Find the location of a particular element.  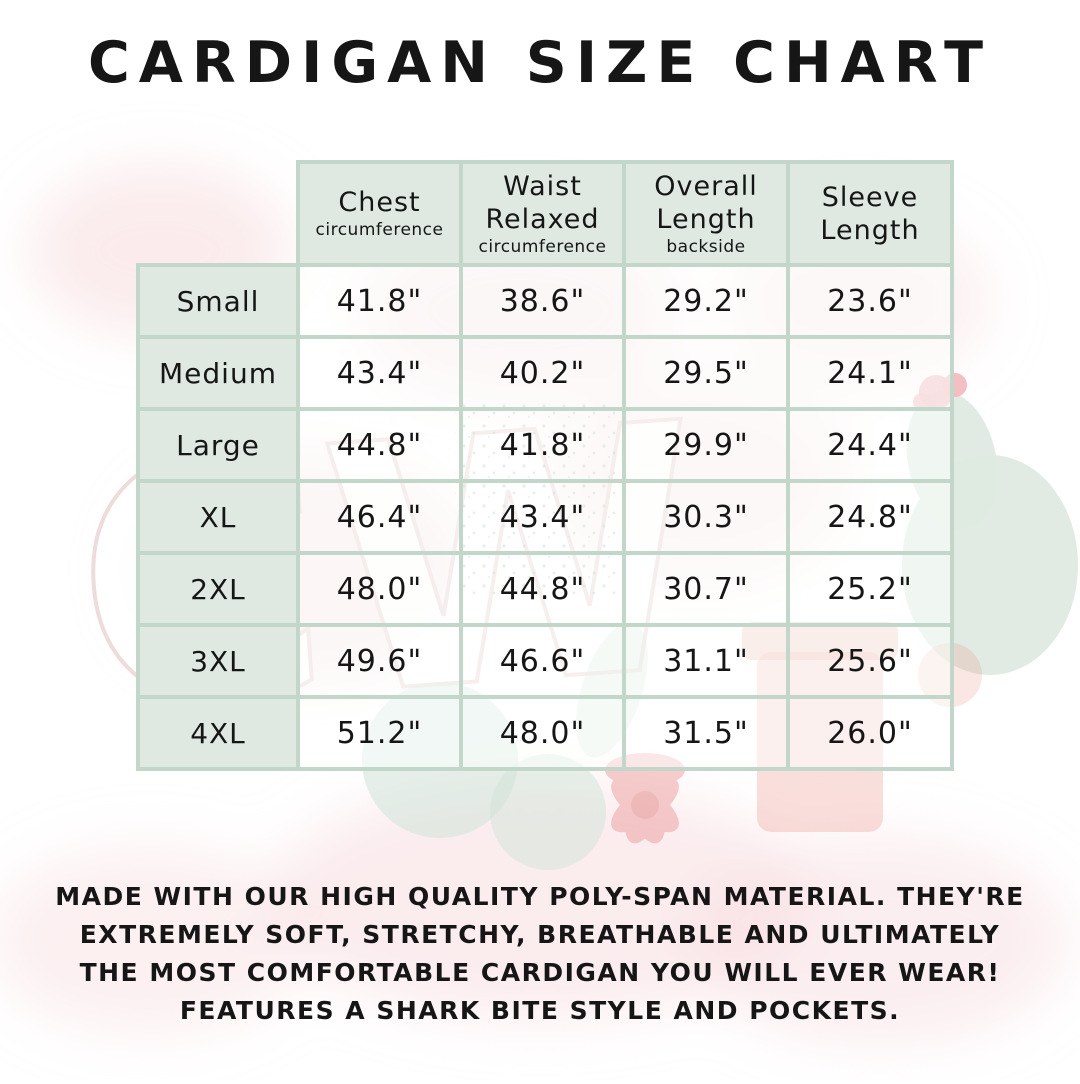

size-label: 2XL is located at coordinates (218, 589).